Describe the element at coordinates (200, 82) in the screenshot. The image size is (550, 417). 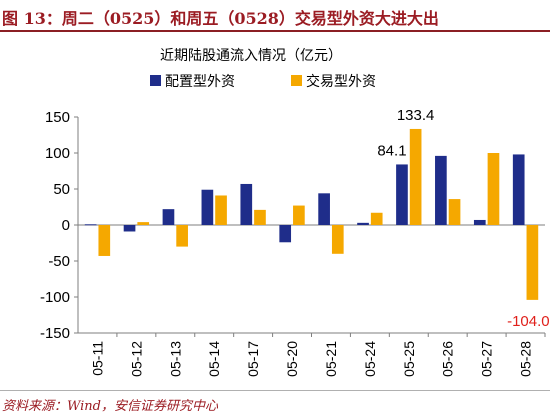
I see `legend-label-allocation: 配置型外资` at that location.